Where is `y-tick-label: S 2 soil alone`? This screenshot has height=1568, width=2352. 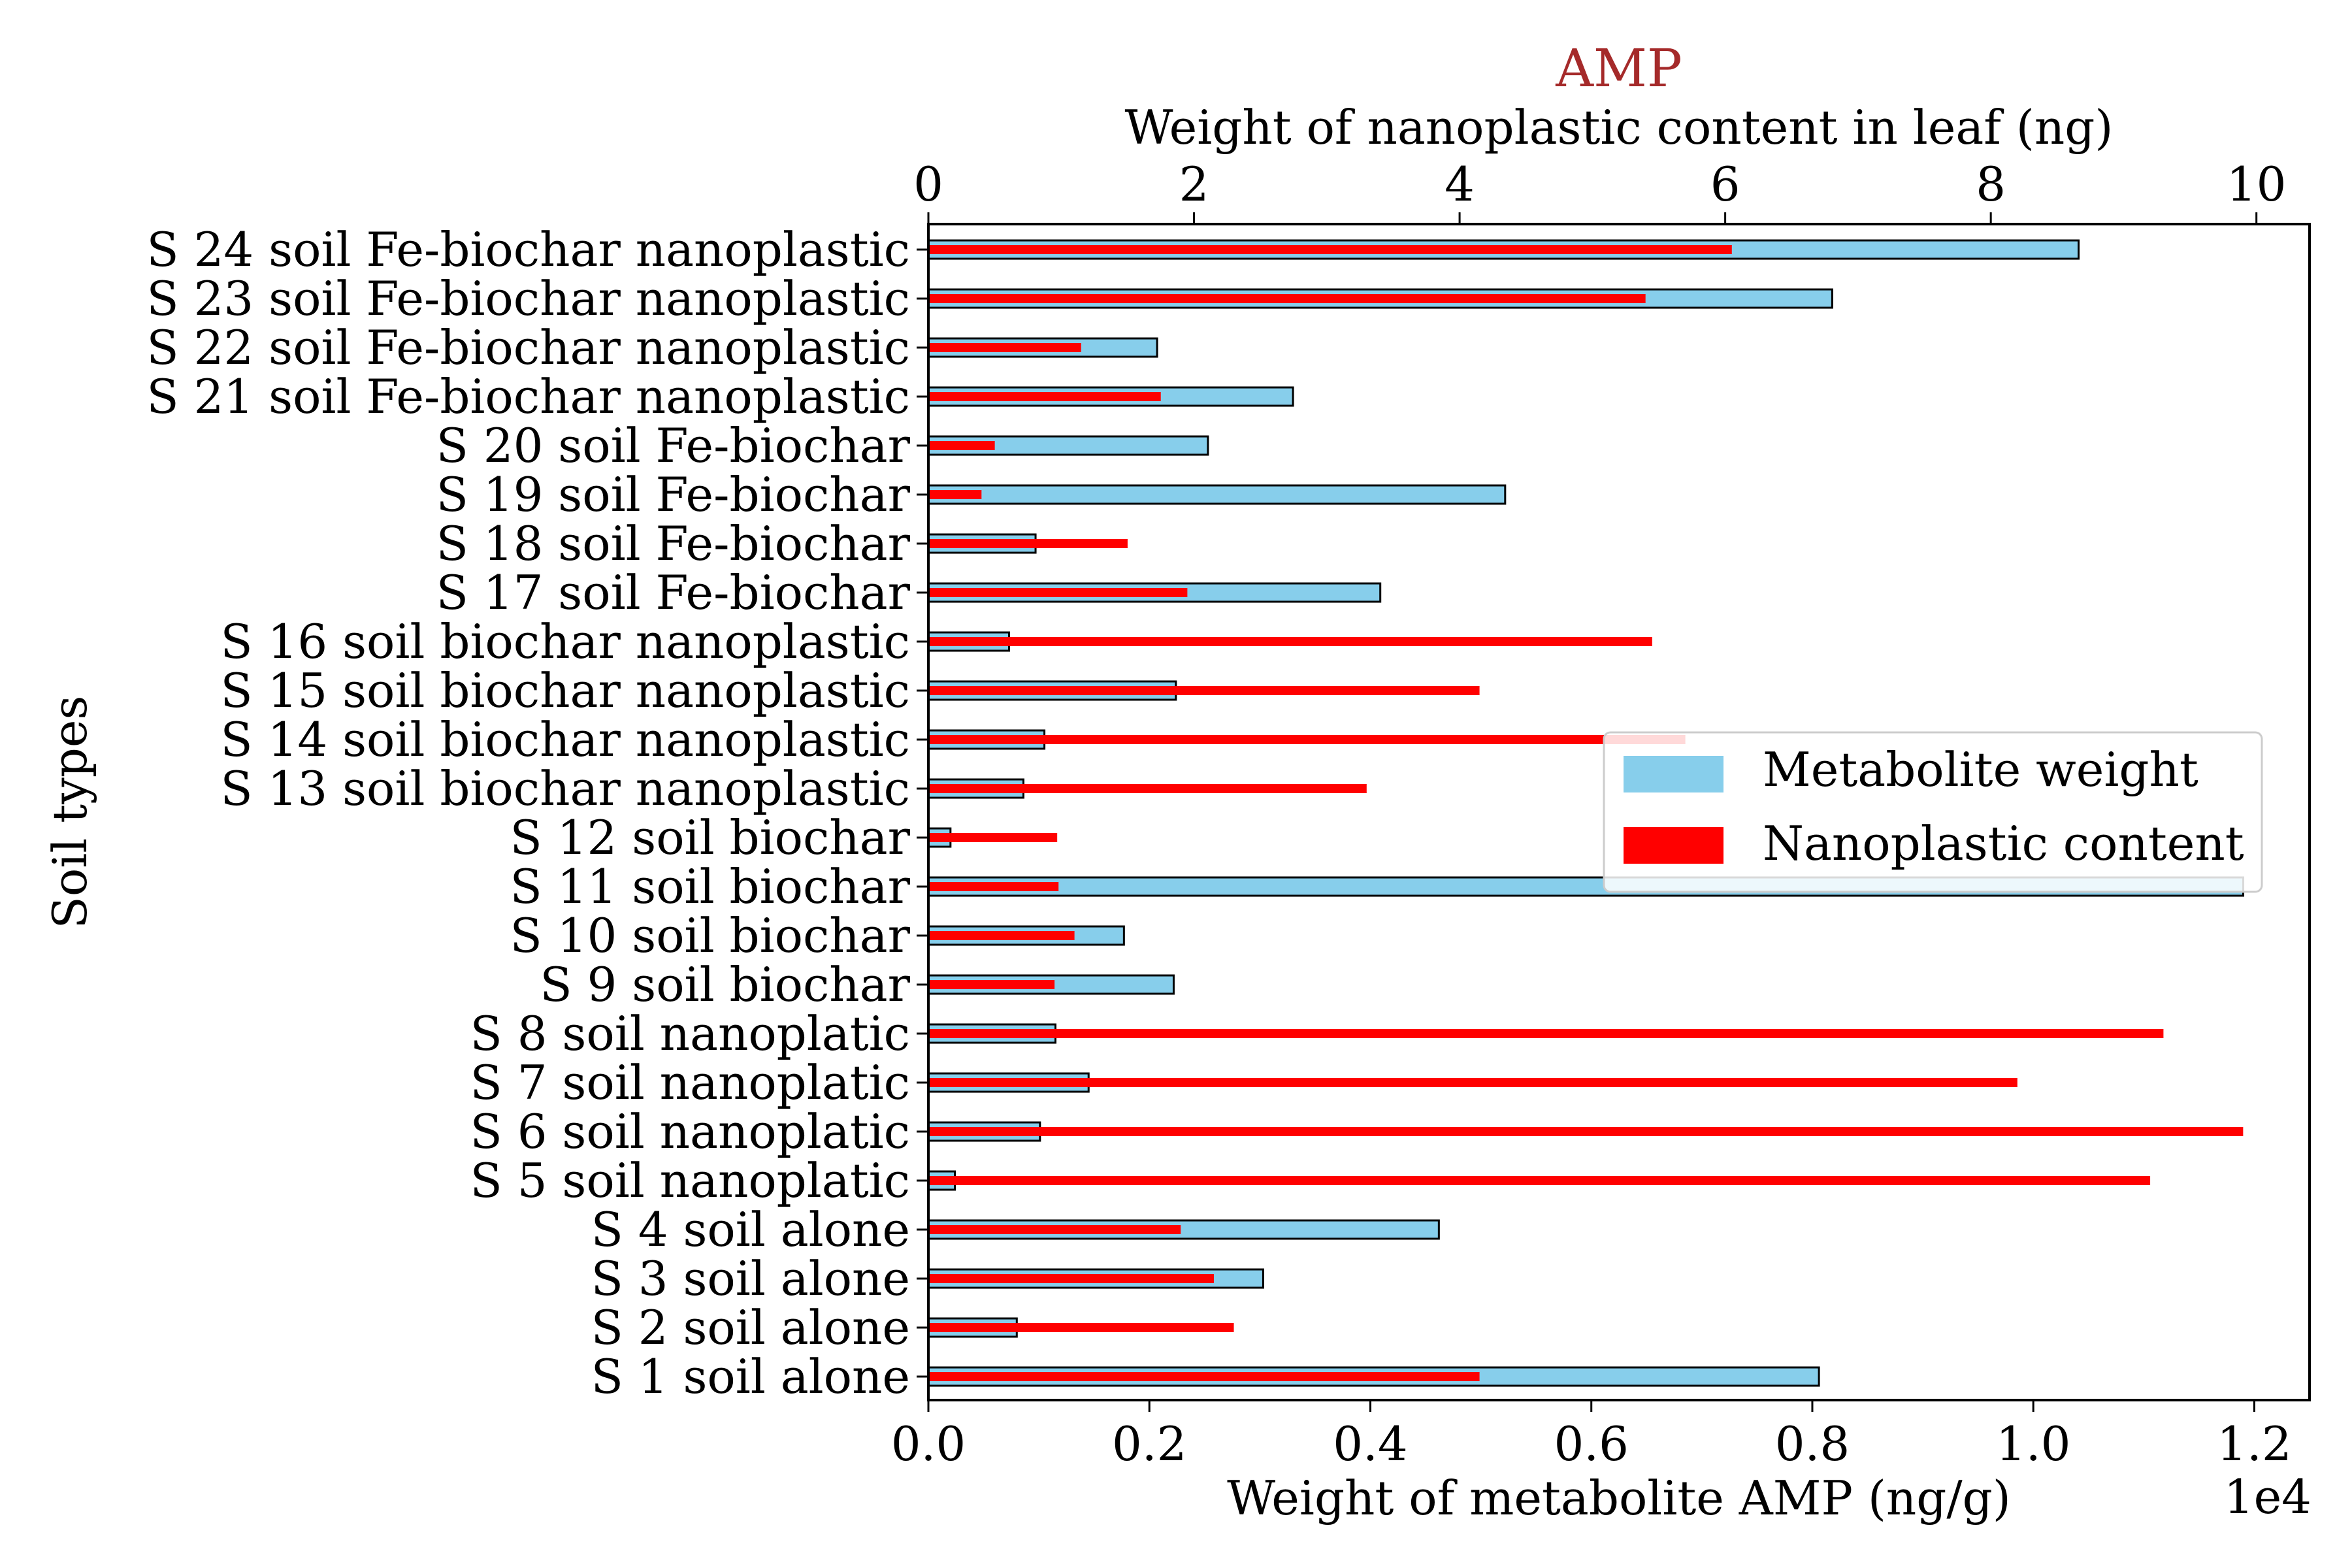
y-tick-label: S 2 soil alone is located at coordinates (750, 1327).